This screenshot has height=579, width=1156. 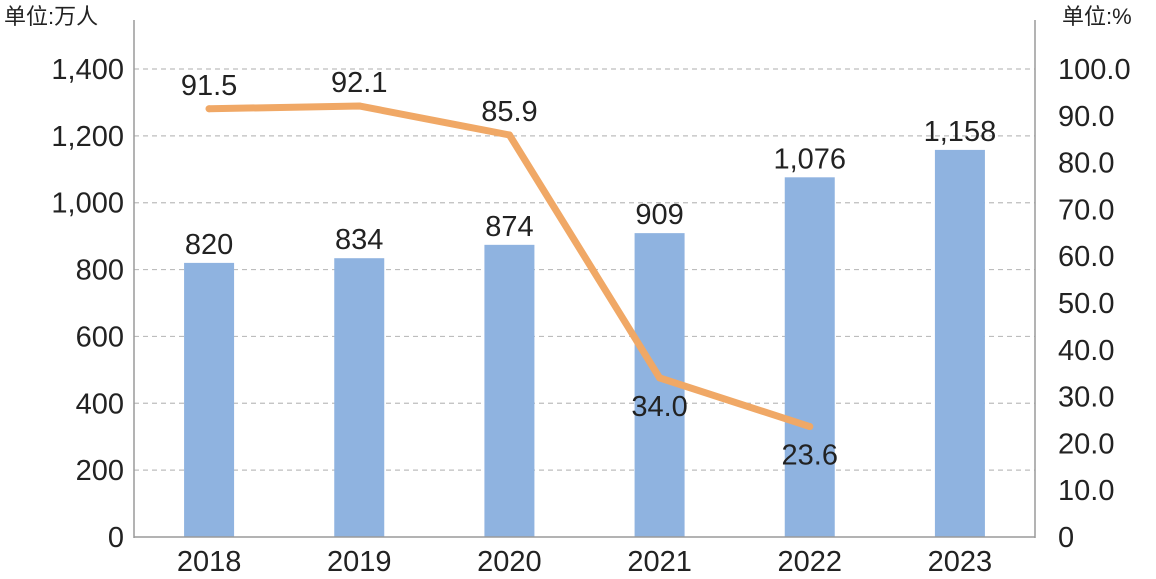 I want to click on bar-value-label: 1,158, so click(x=960, y=132).